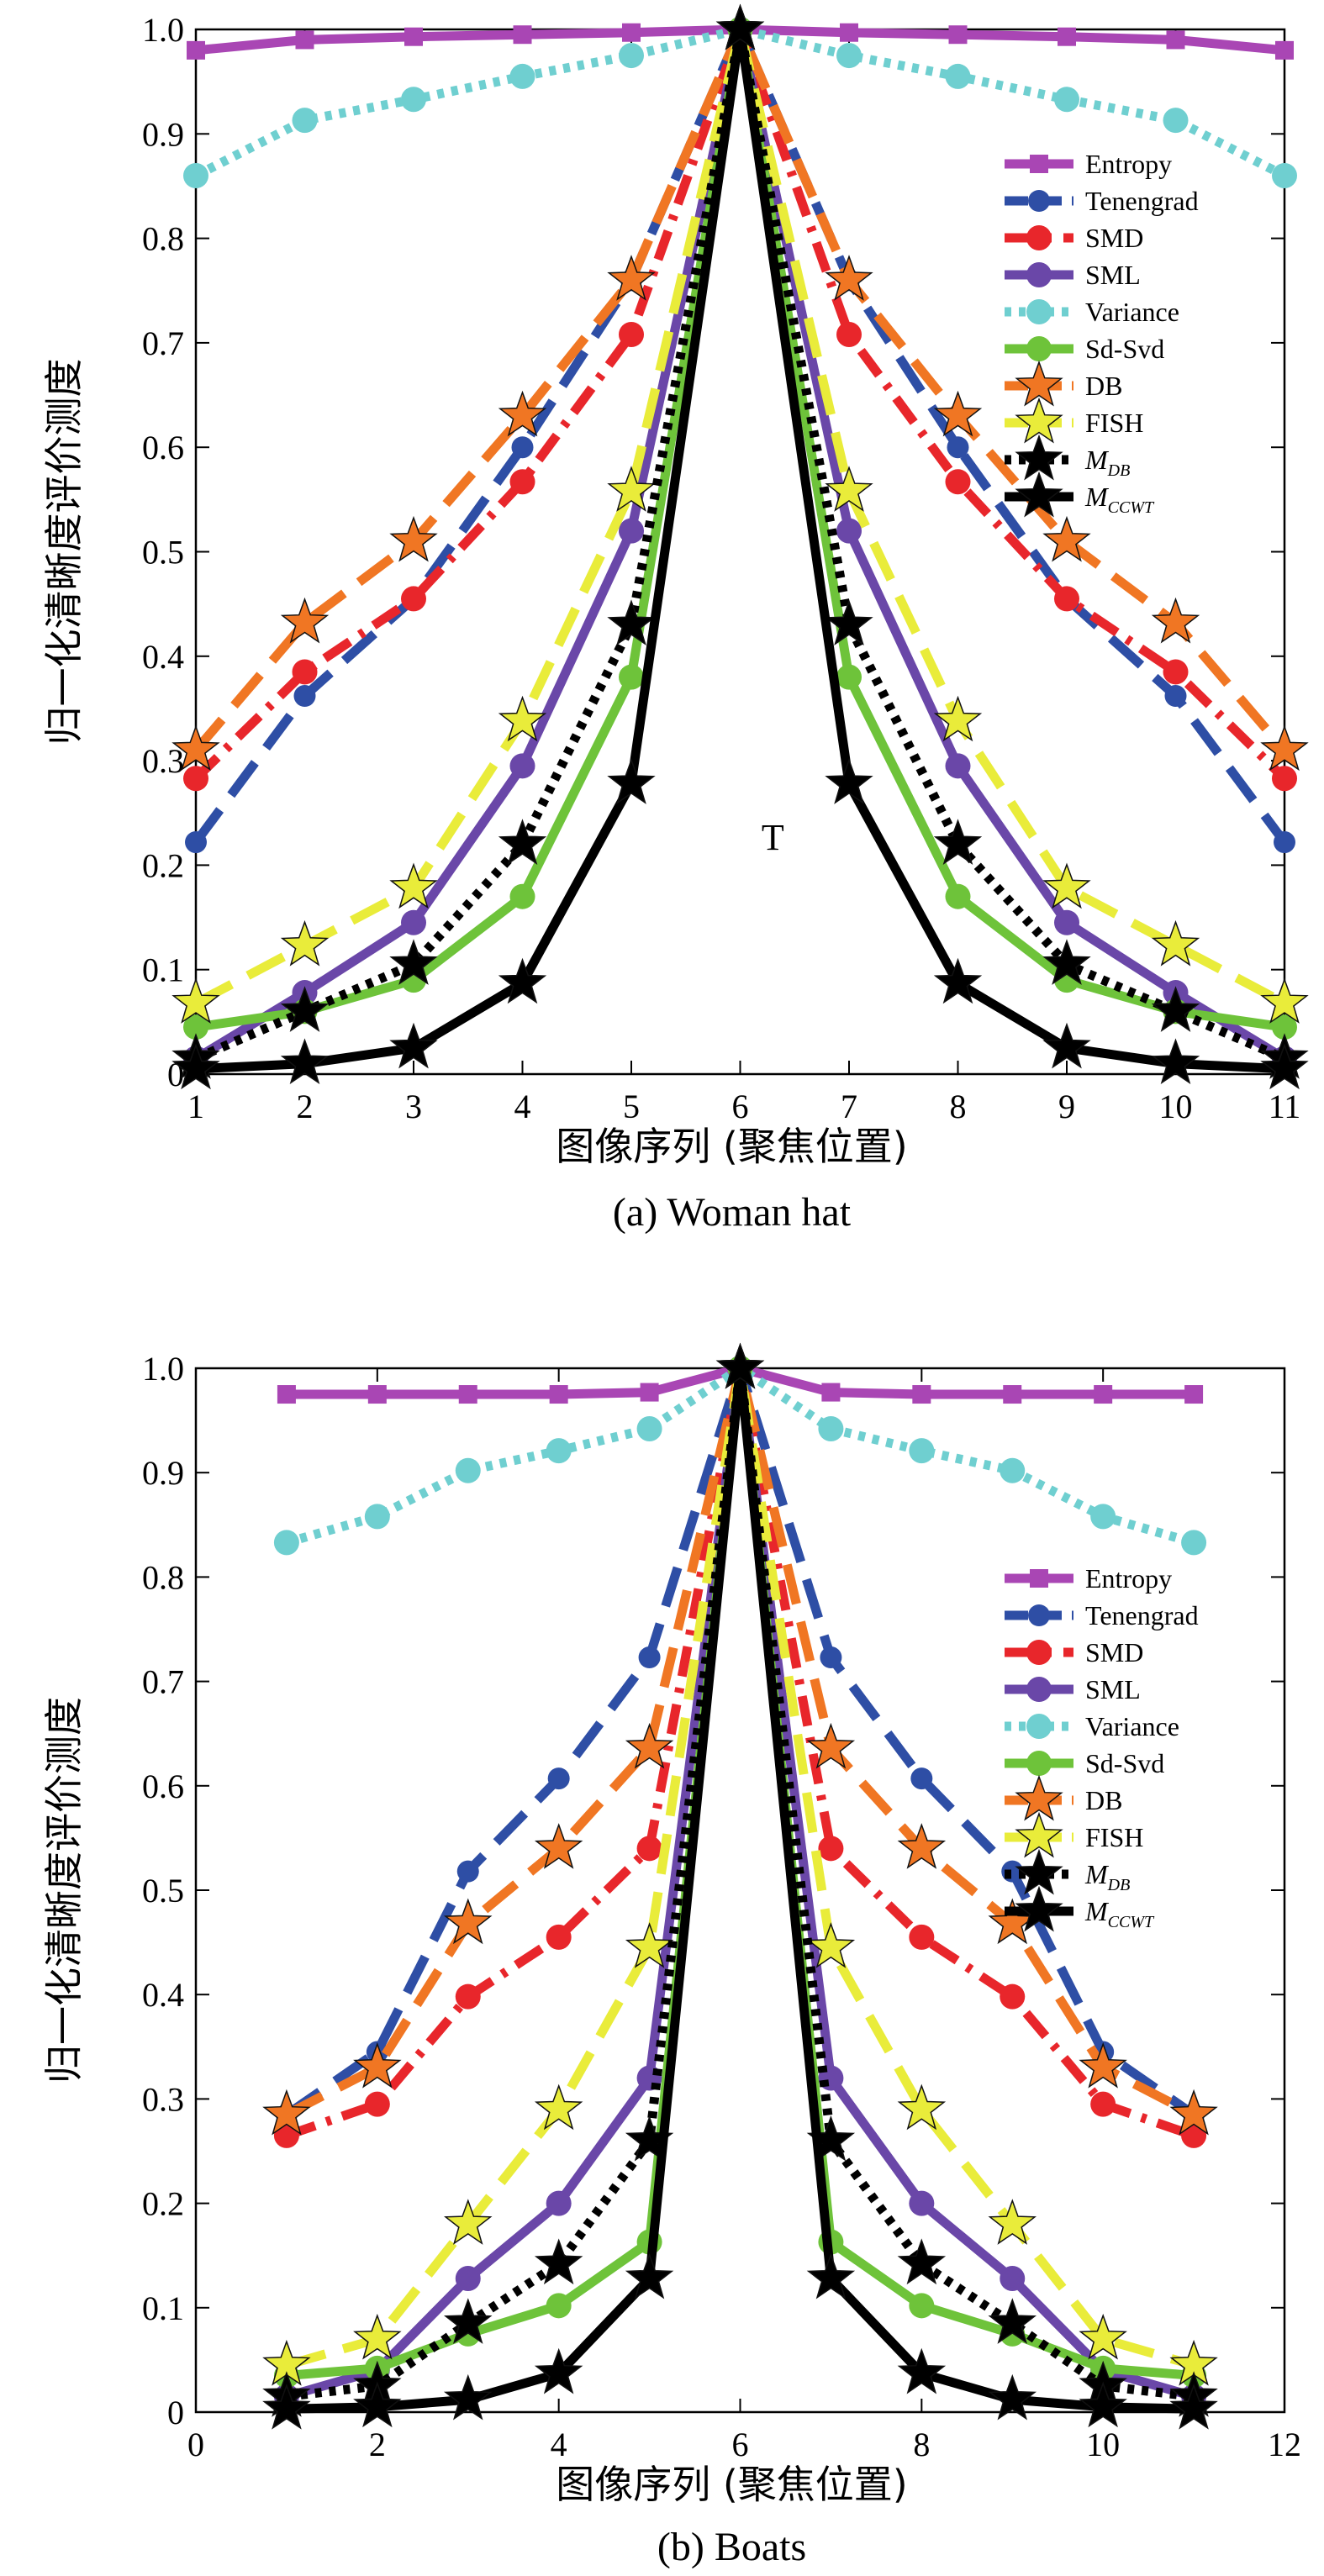 The width and height of the screenshot is (1324, 2576). What do you see at coordinates (163, 343) in the screenshot?
I see `y-tick-label: 0.7` at bounding box center [163, 343].